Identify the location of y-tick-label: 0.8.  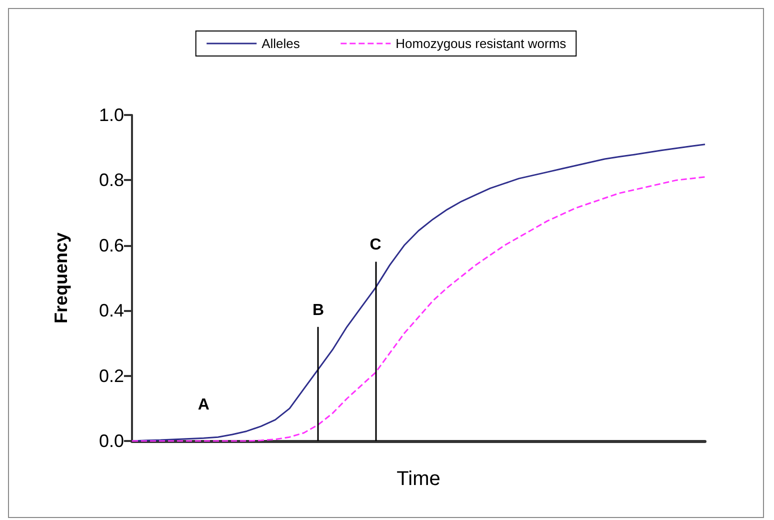
(111, 180).